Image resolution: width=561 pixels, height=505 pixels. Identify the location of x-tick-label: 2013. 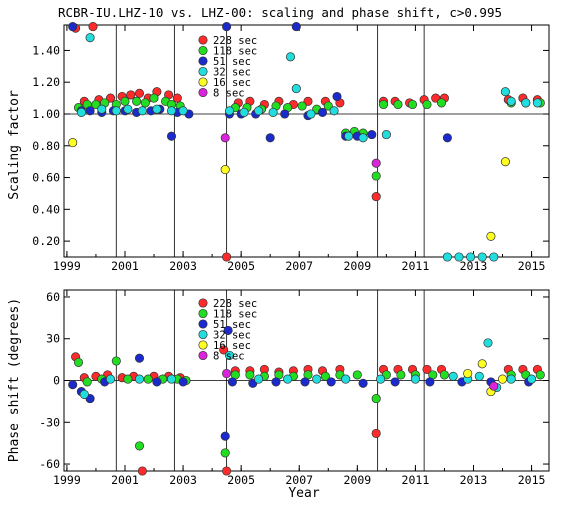
(474, 480).